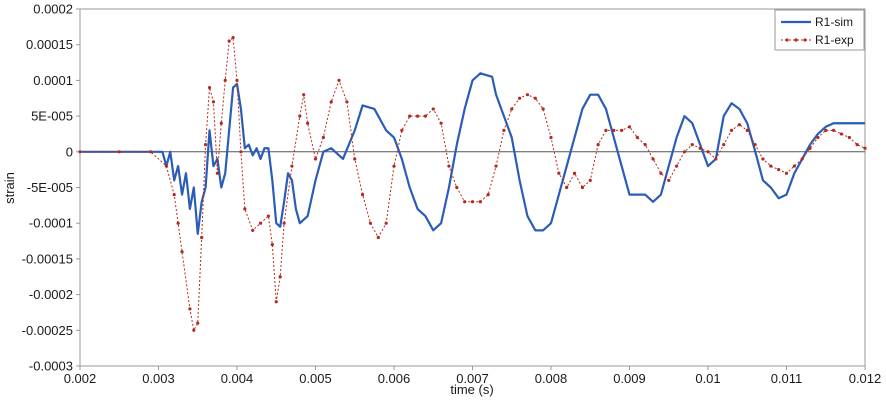  What do you see at coordinates (471, 389) in the screenshot?
I see `x-axis-title: time (s)` at bounding box center [471, 389].